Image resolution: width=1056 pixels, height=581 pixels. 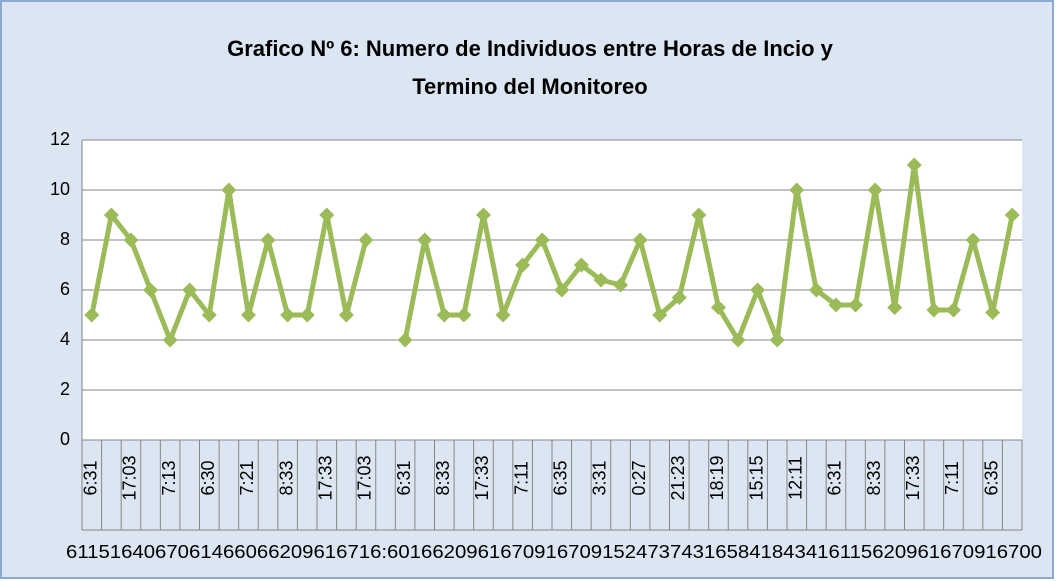 What do you see at coordinates (65, 289) in the screenshot?
I see `y-tick-label: 6` at bounding box center [65, 289].